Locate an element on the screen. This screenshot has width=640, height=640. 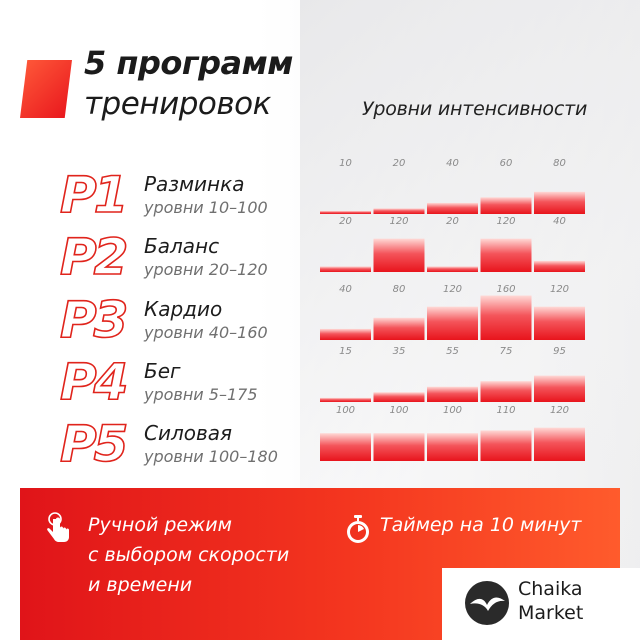
stopwatch-icon is located at coordinates (358, 529).